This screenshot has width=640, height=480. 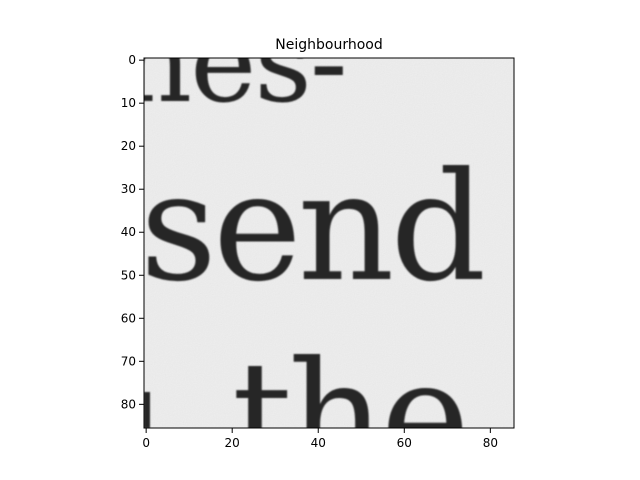 What do you see at coordinates (349, 405) in the screenshot?
I see `word-the: the` at bounding box center [349, 405].